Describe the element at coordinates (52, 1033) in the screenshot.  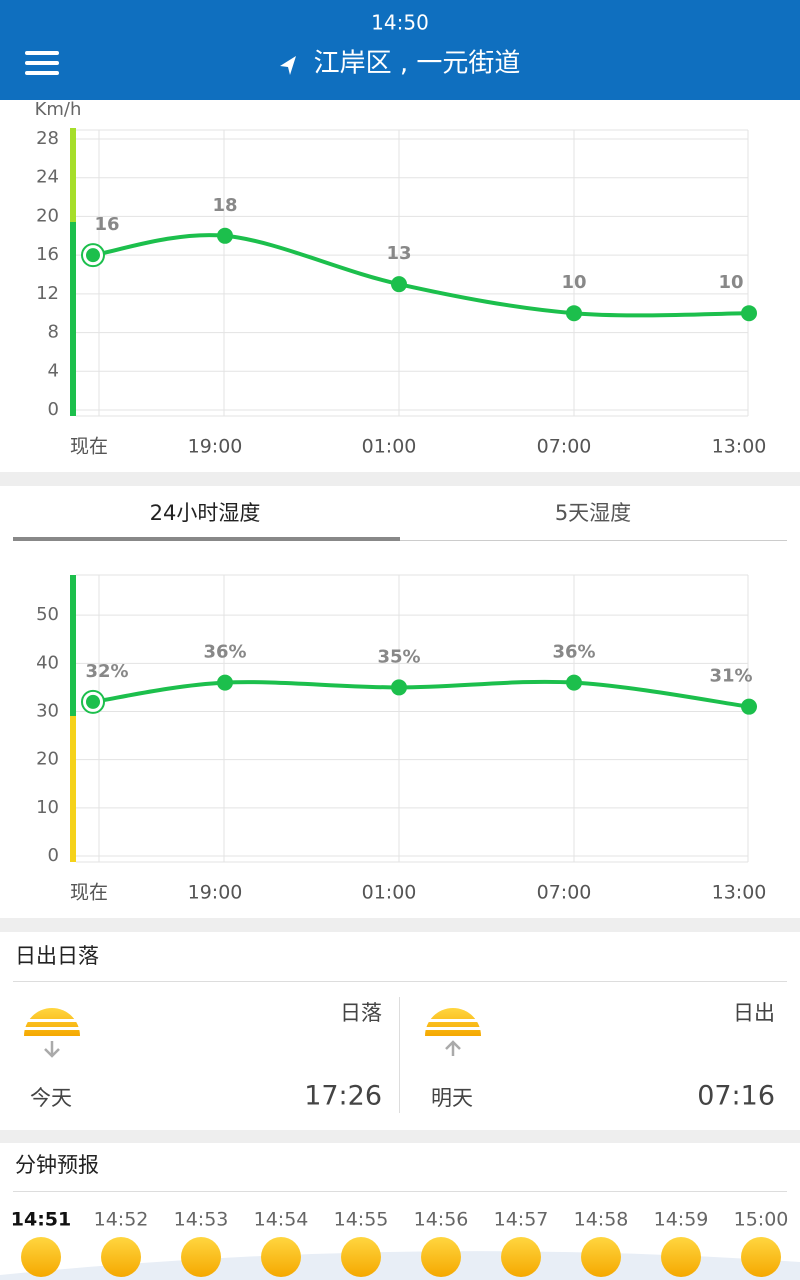
I see `sunset-icon` at that location.